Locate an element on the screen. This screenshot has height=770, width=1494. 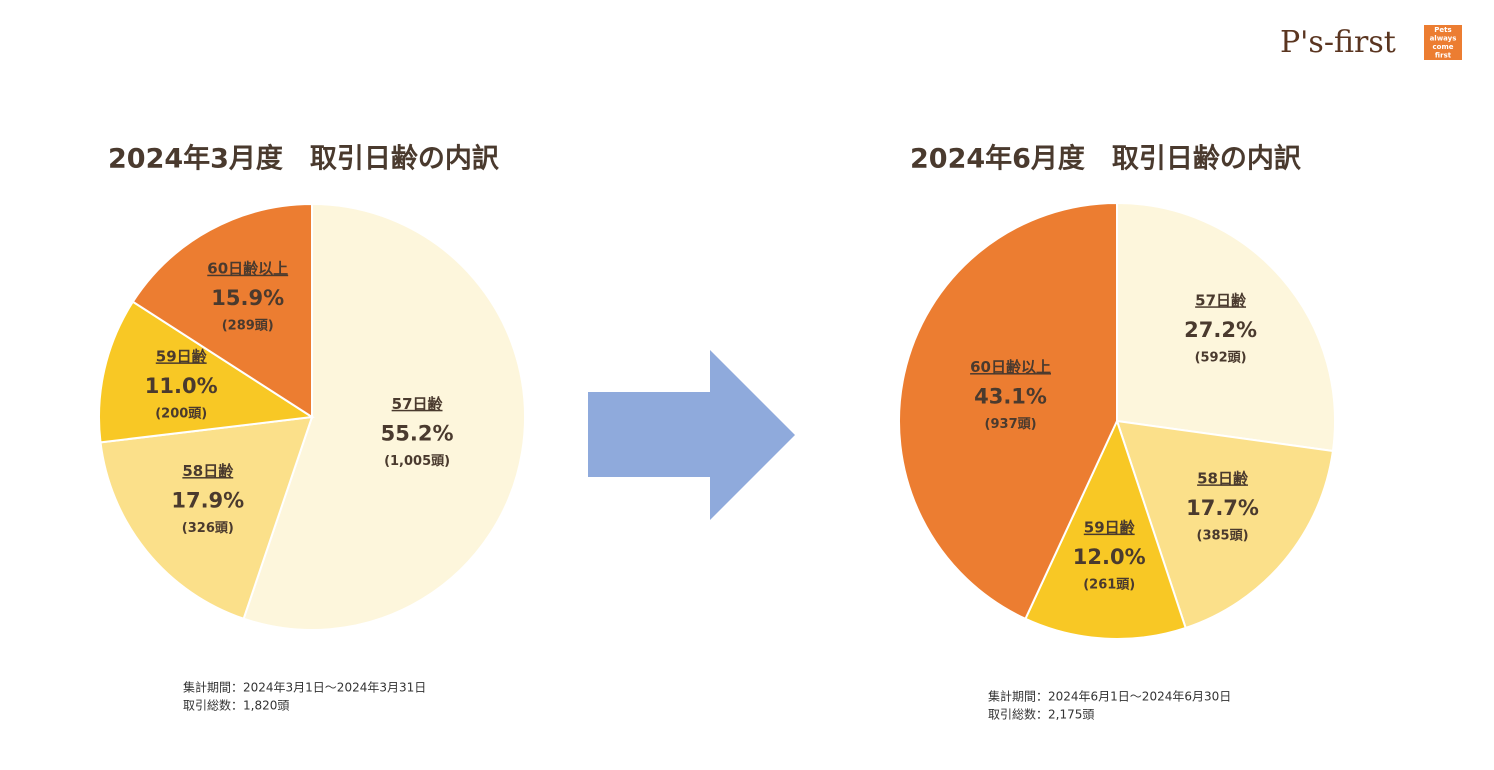
slice-value-label: 43.1% is located at coordinates (1010, 397).